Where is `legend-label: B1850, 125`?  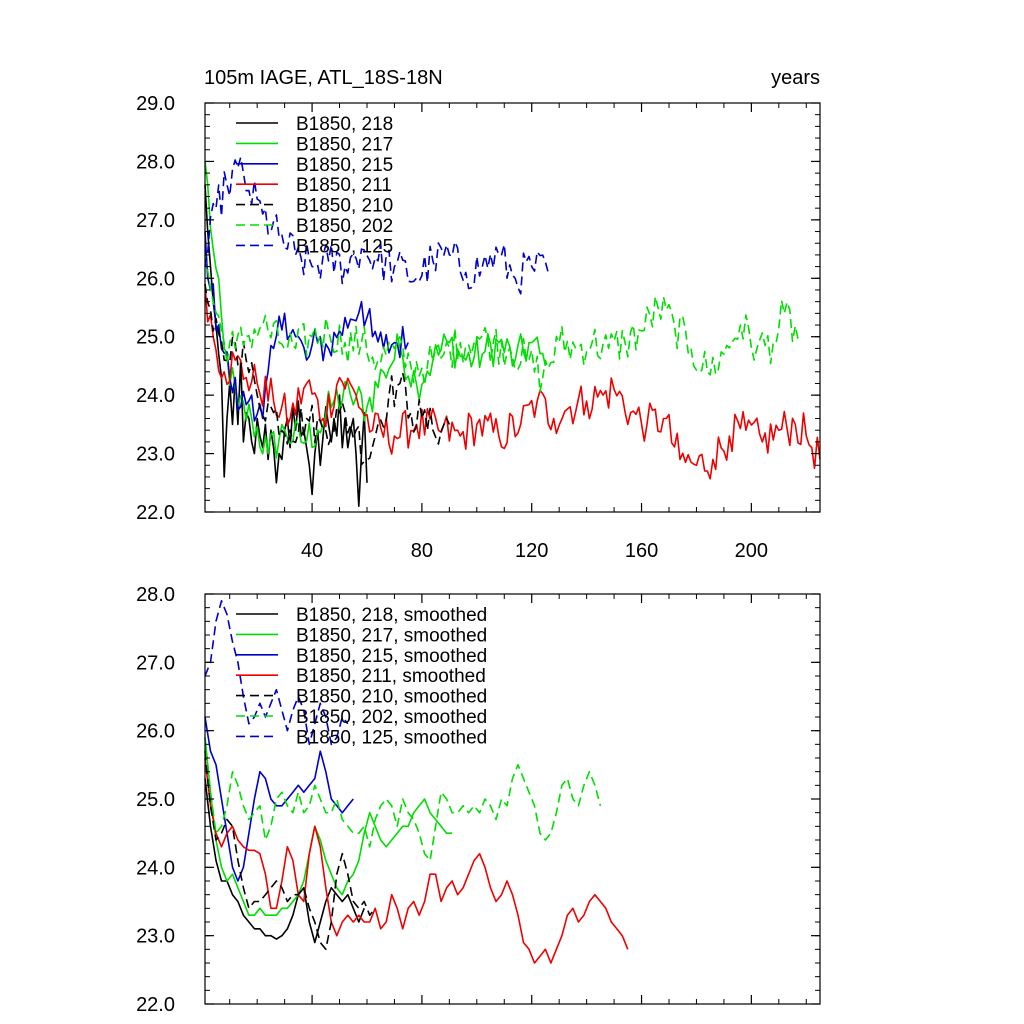
legend-label: B1850, 125 is located at coordinates (344, 246).